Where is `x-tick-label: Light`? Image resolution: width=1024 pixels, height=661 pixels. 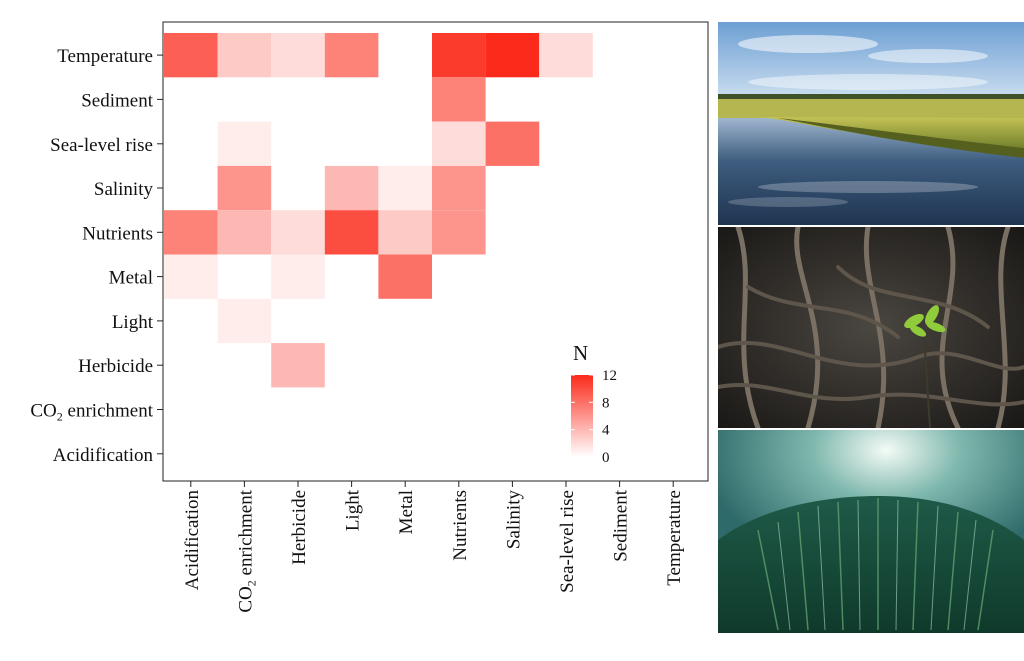
x-tick-label: Light is located at coordinates (353, 510).